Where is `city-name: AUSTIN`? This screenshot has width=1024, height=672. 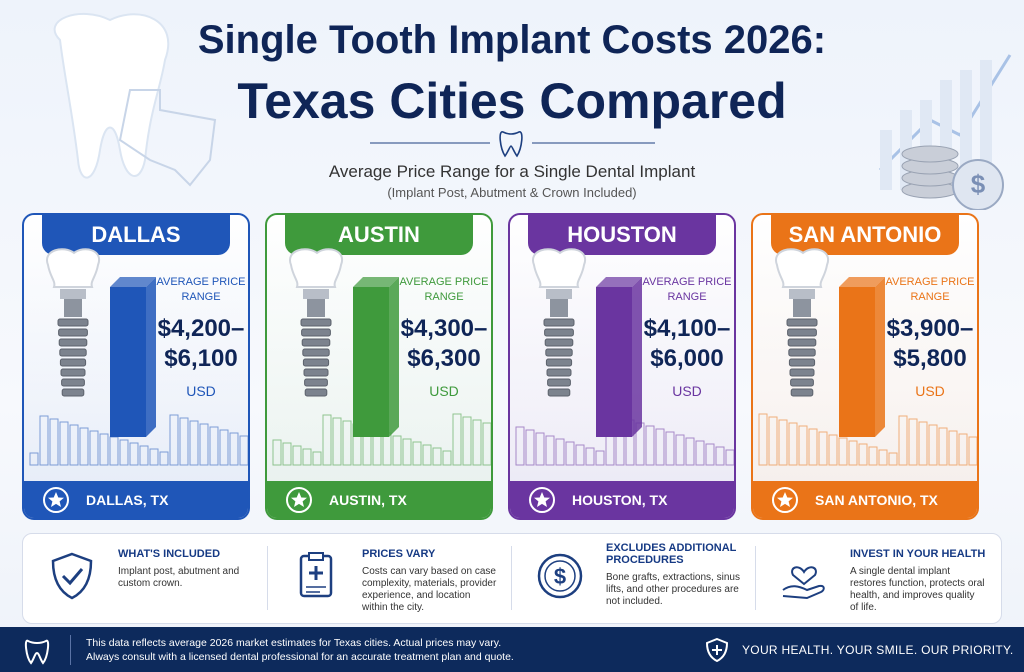
city-name: AUSTIN is located at coordinates (379, 235).